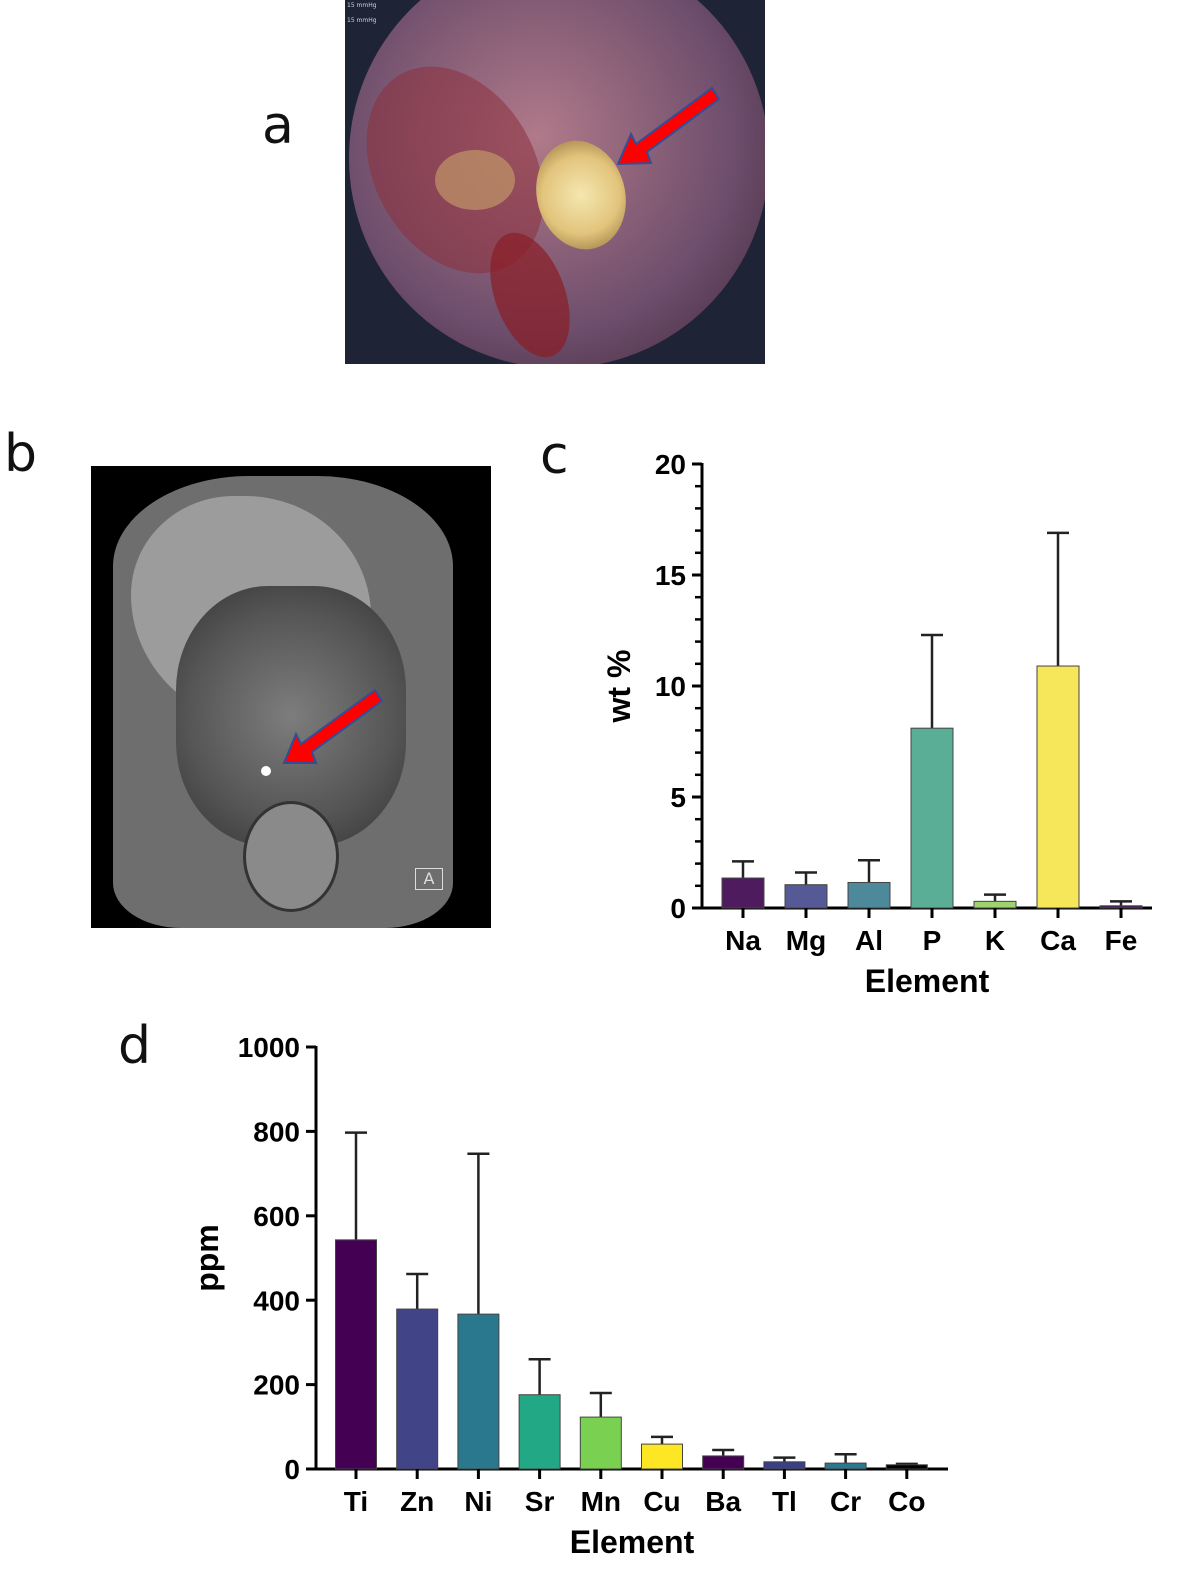  Describe the element at coordinates (475, 180) in the screenshot. I see `debris` at that location.